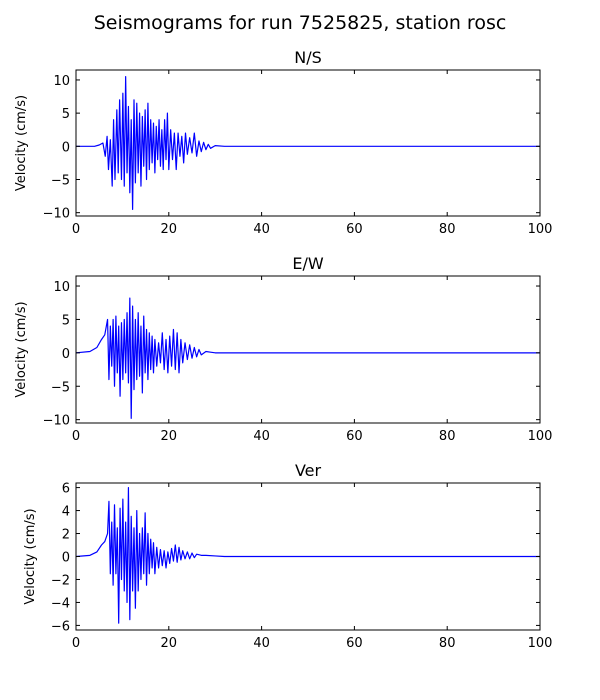 The width and height of the screenshot is (600, 700). Describe the element at coordinates (308, 470) in the screenshot. I see `panel-title: Ver` at that location.